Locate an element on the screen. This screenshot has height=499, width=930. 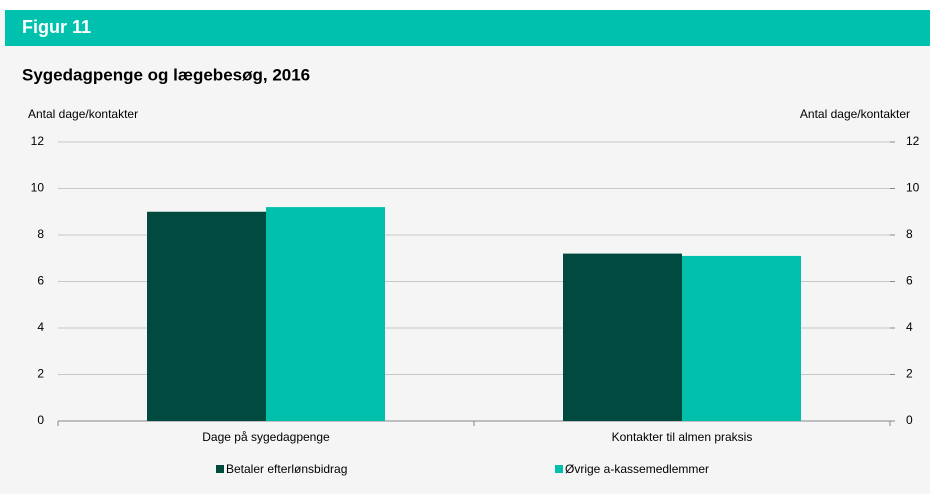
y-tick-label: 6 is located at coordinates (40, 281).